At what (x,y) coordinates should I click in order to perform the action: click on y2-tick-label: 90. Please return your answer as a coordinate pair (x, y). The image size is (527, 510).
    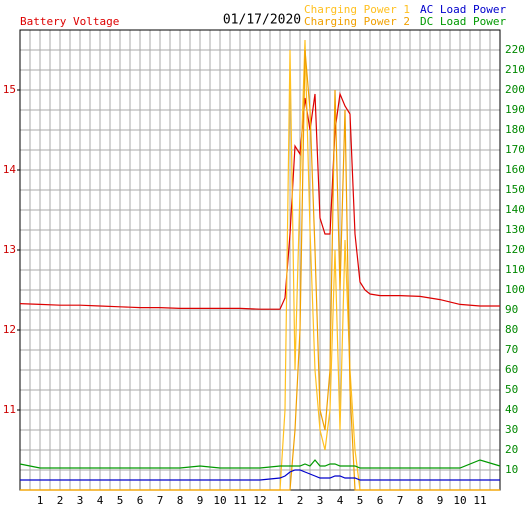
    Looking at the image, I should click on (511, 309).